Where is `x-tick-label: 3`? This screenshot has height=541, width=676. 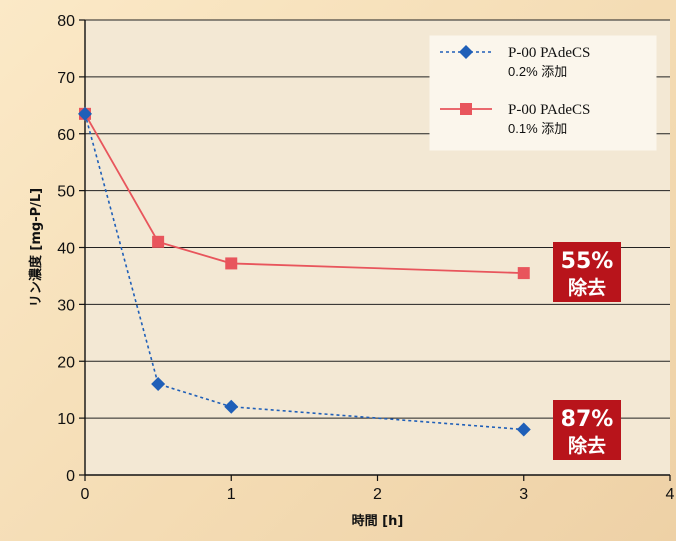
x-tick-label: 3 is located at coordinates (523, 494).